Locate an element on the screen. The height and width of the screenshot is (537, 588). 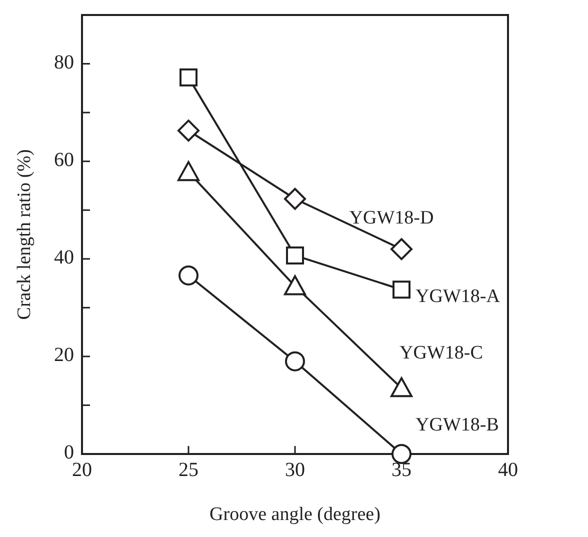
x-tick-label: 30 is located at coordinates (295, 470).